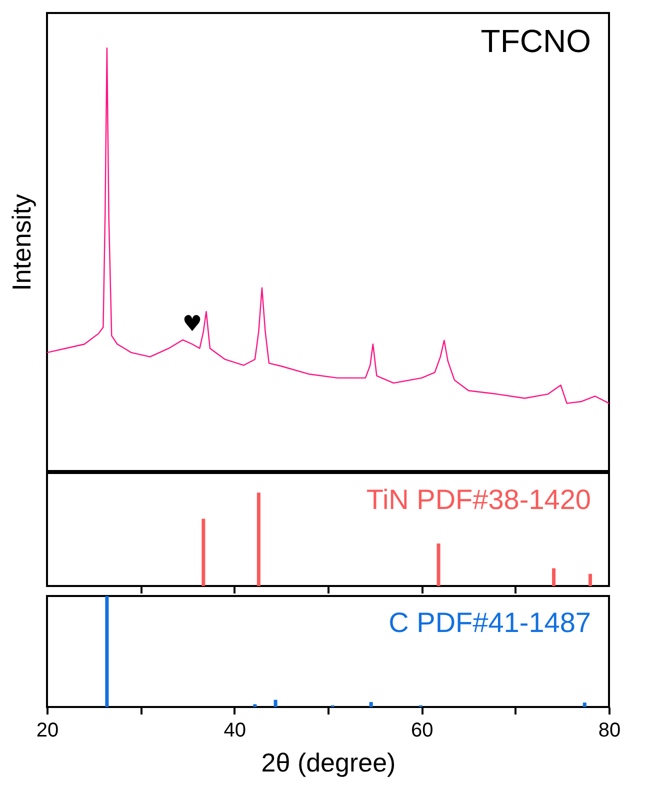 This screenshot has width=649, height=792. I want to click on annotation: TFCNO, so click(535, 41).